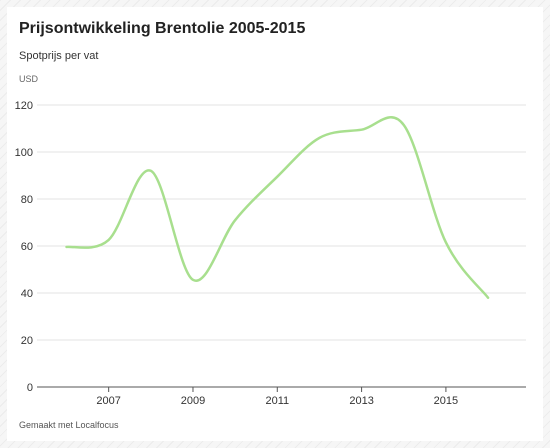 The image size is (550, 448). I want to click on y-tick-label: 100, so click(24, 153).